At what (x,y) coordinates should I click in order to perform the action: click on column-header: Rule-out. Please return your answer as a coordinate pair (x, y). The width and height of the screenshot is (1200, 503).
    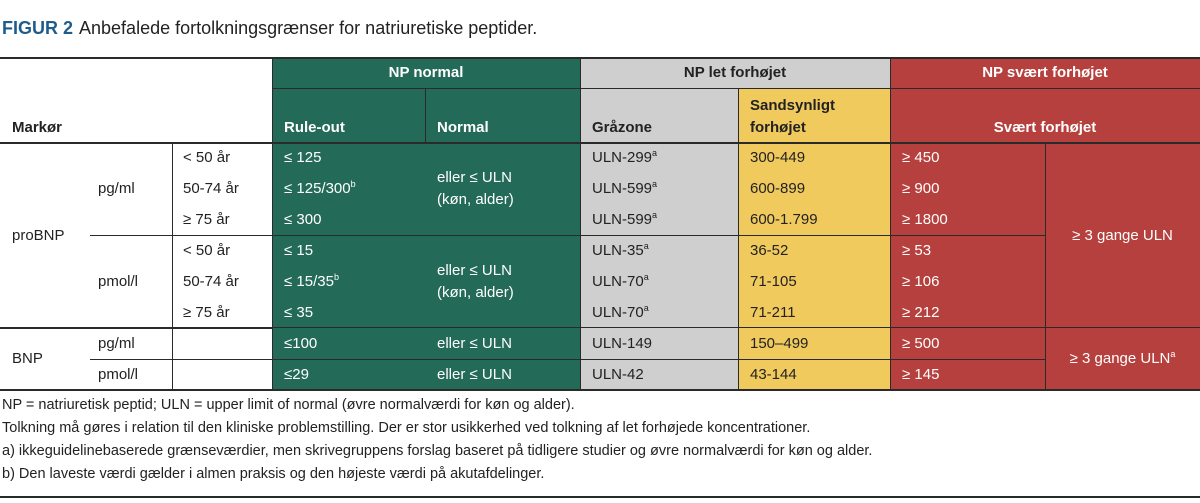
    Looking at the image, I should click on (354, 115).